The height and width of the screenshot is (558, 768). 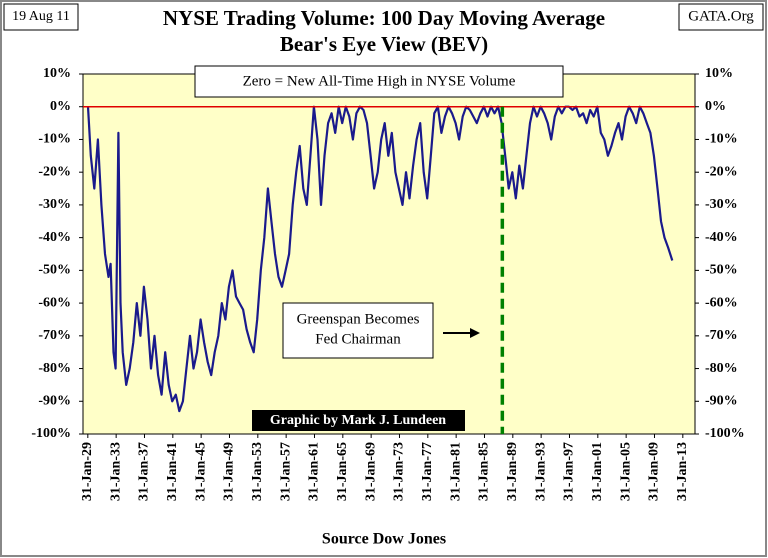 I want to click on y2-tick-label: -90%, so click(x=721, y=400).